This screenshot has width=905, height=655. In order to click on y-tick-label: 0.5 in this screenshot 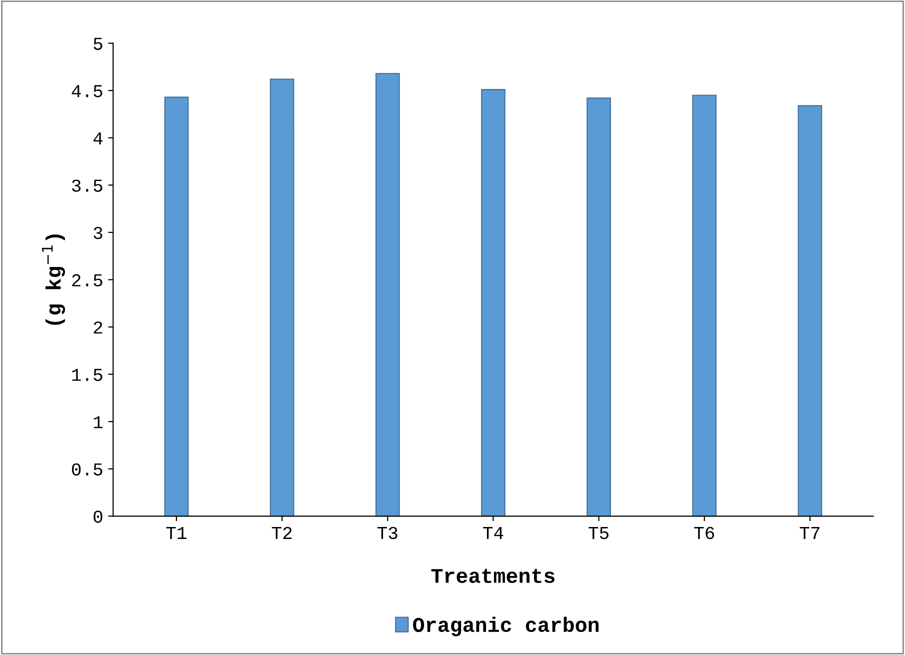, I will do `click(87, 469)`.